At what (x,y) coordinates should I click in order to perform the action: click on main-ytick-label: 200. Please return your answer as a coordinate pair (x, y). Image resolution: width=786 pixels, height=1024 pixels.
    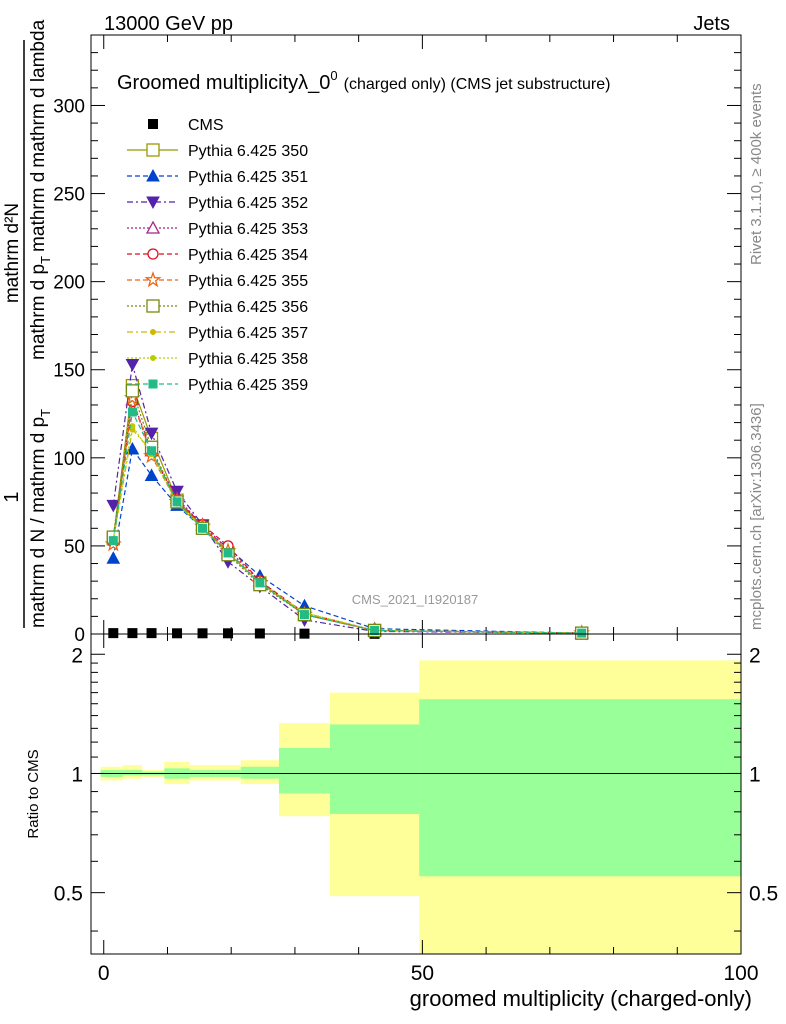
    Looking at the image, I should click on (69, 283).